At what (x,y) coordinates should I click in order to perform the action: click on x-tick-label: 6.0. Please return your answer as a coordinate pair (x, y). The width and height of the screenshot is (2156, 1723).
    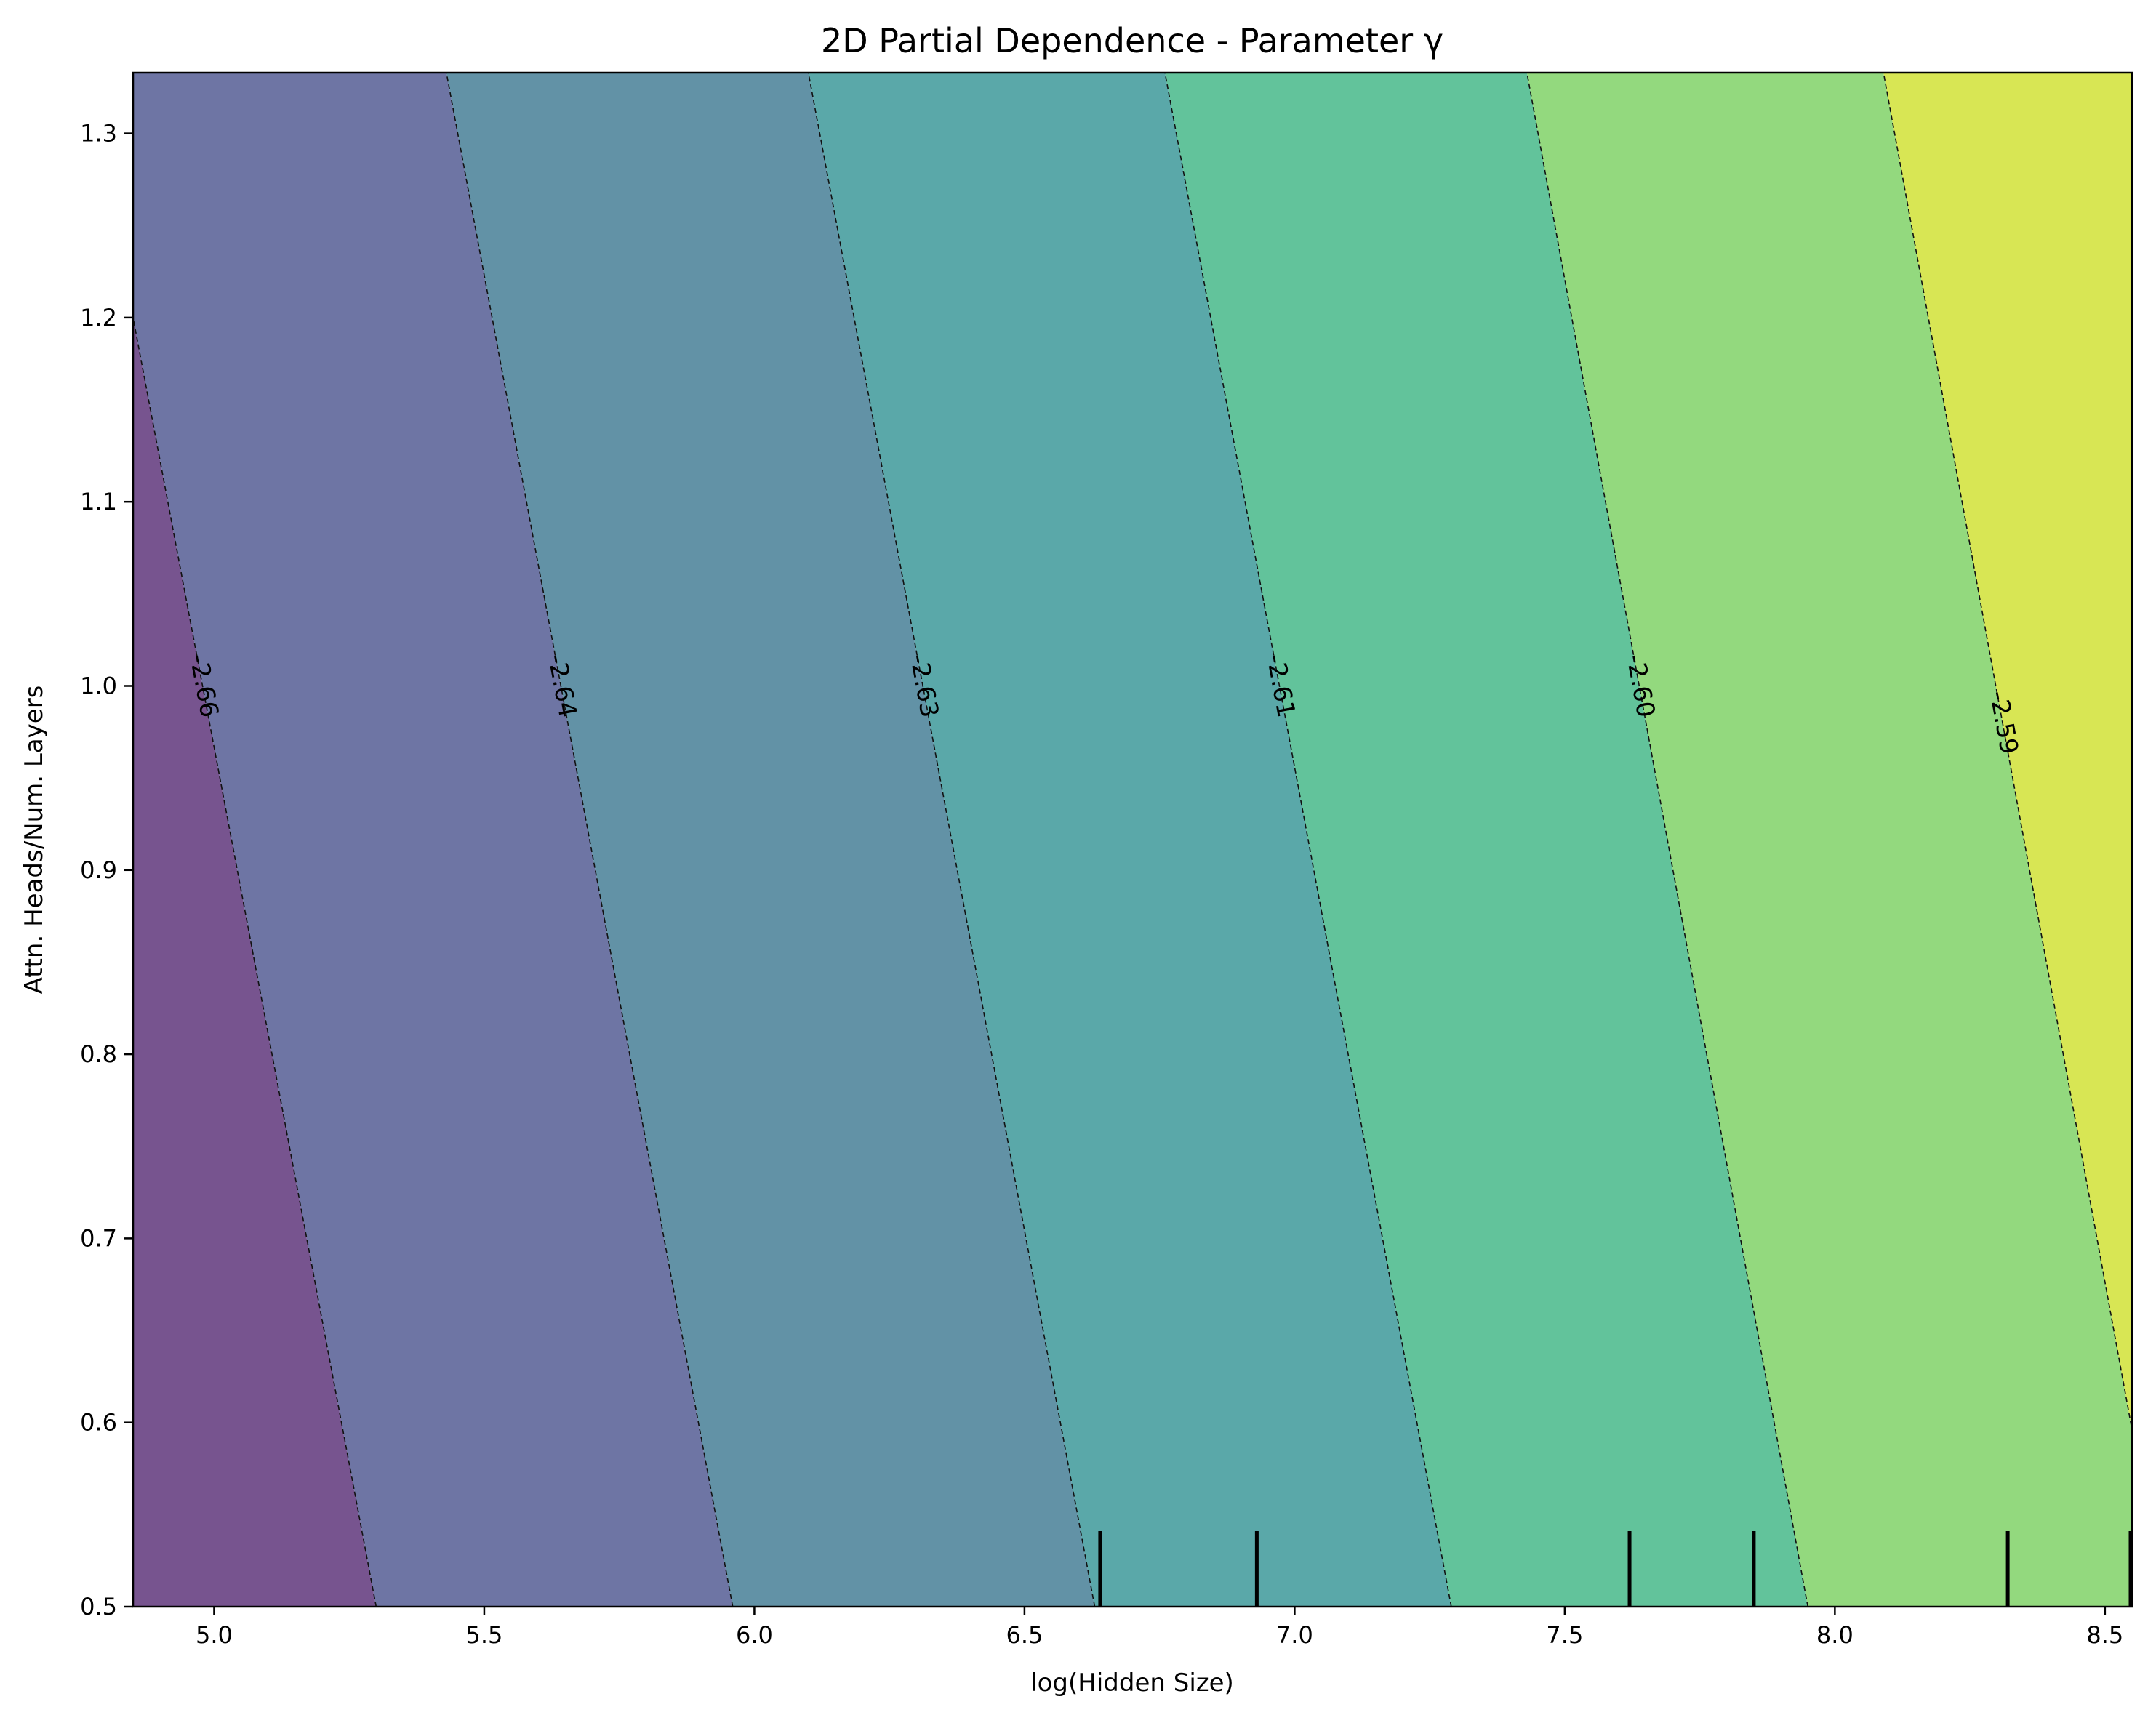
    Looking at the image, I should click on (754, 1635).